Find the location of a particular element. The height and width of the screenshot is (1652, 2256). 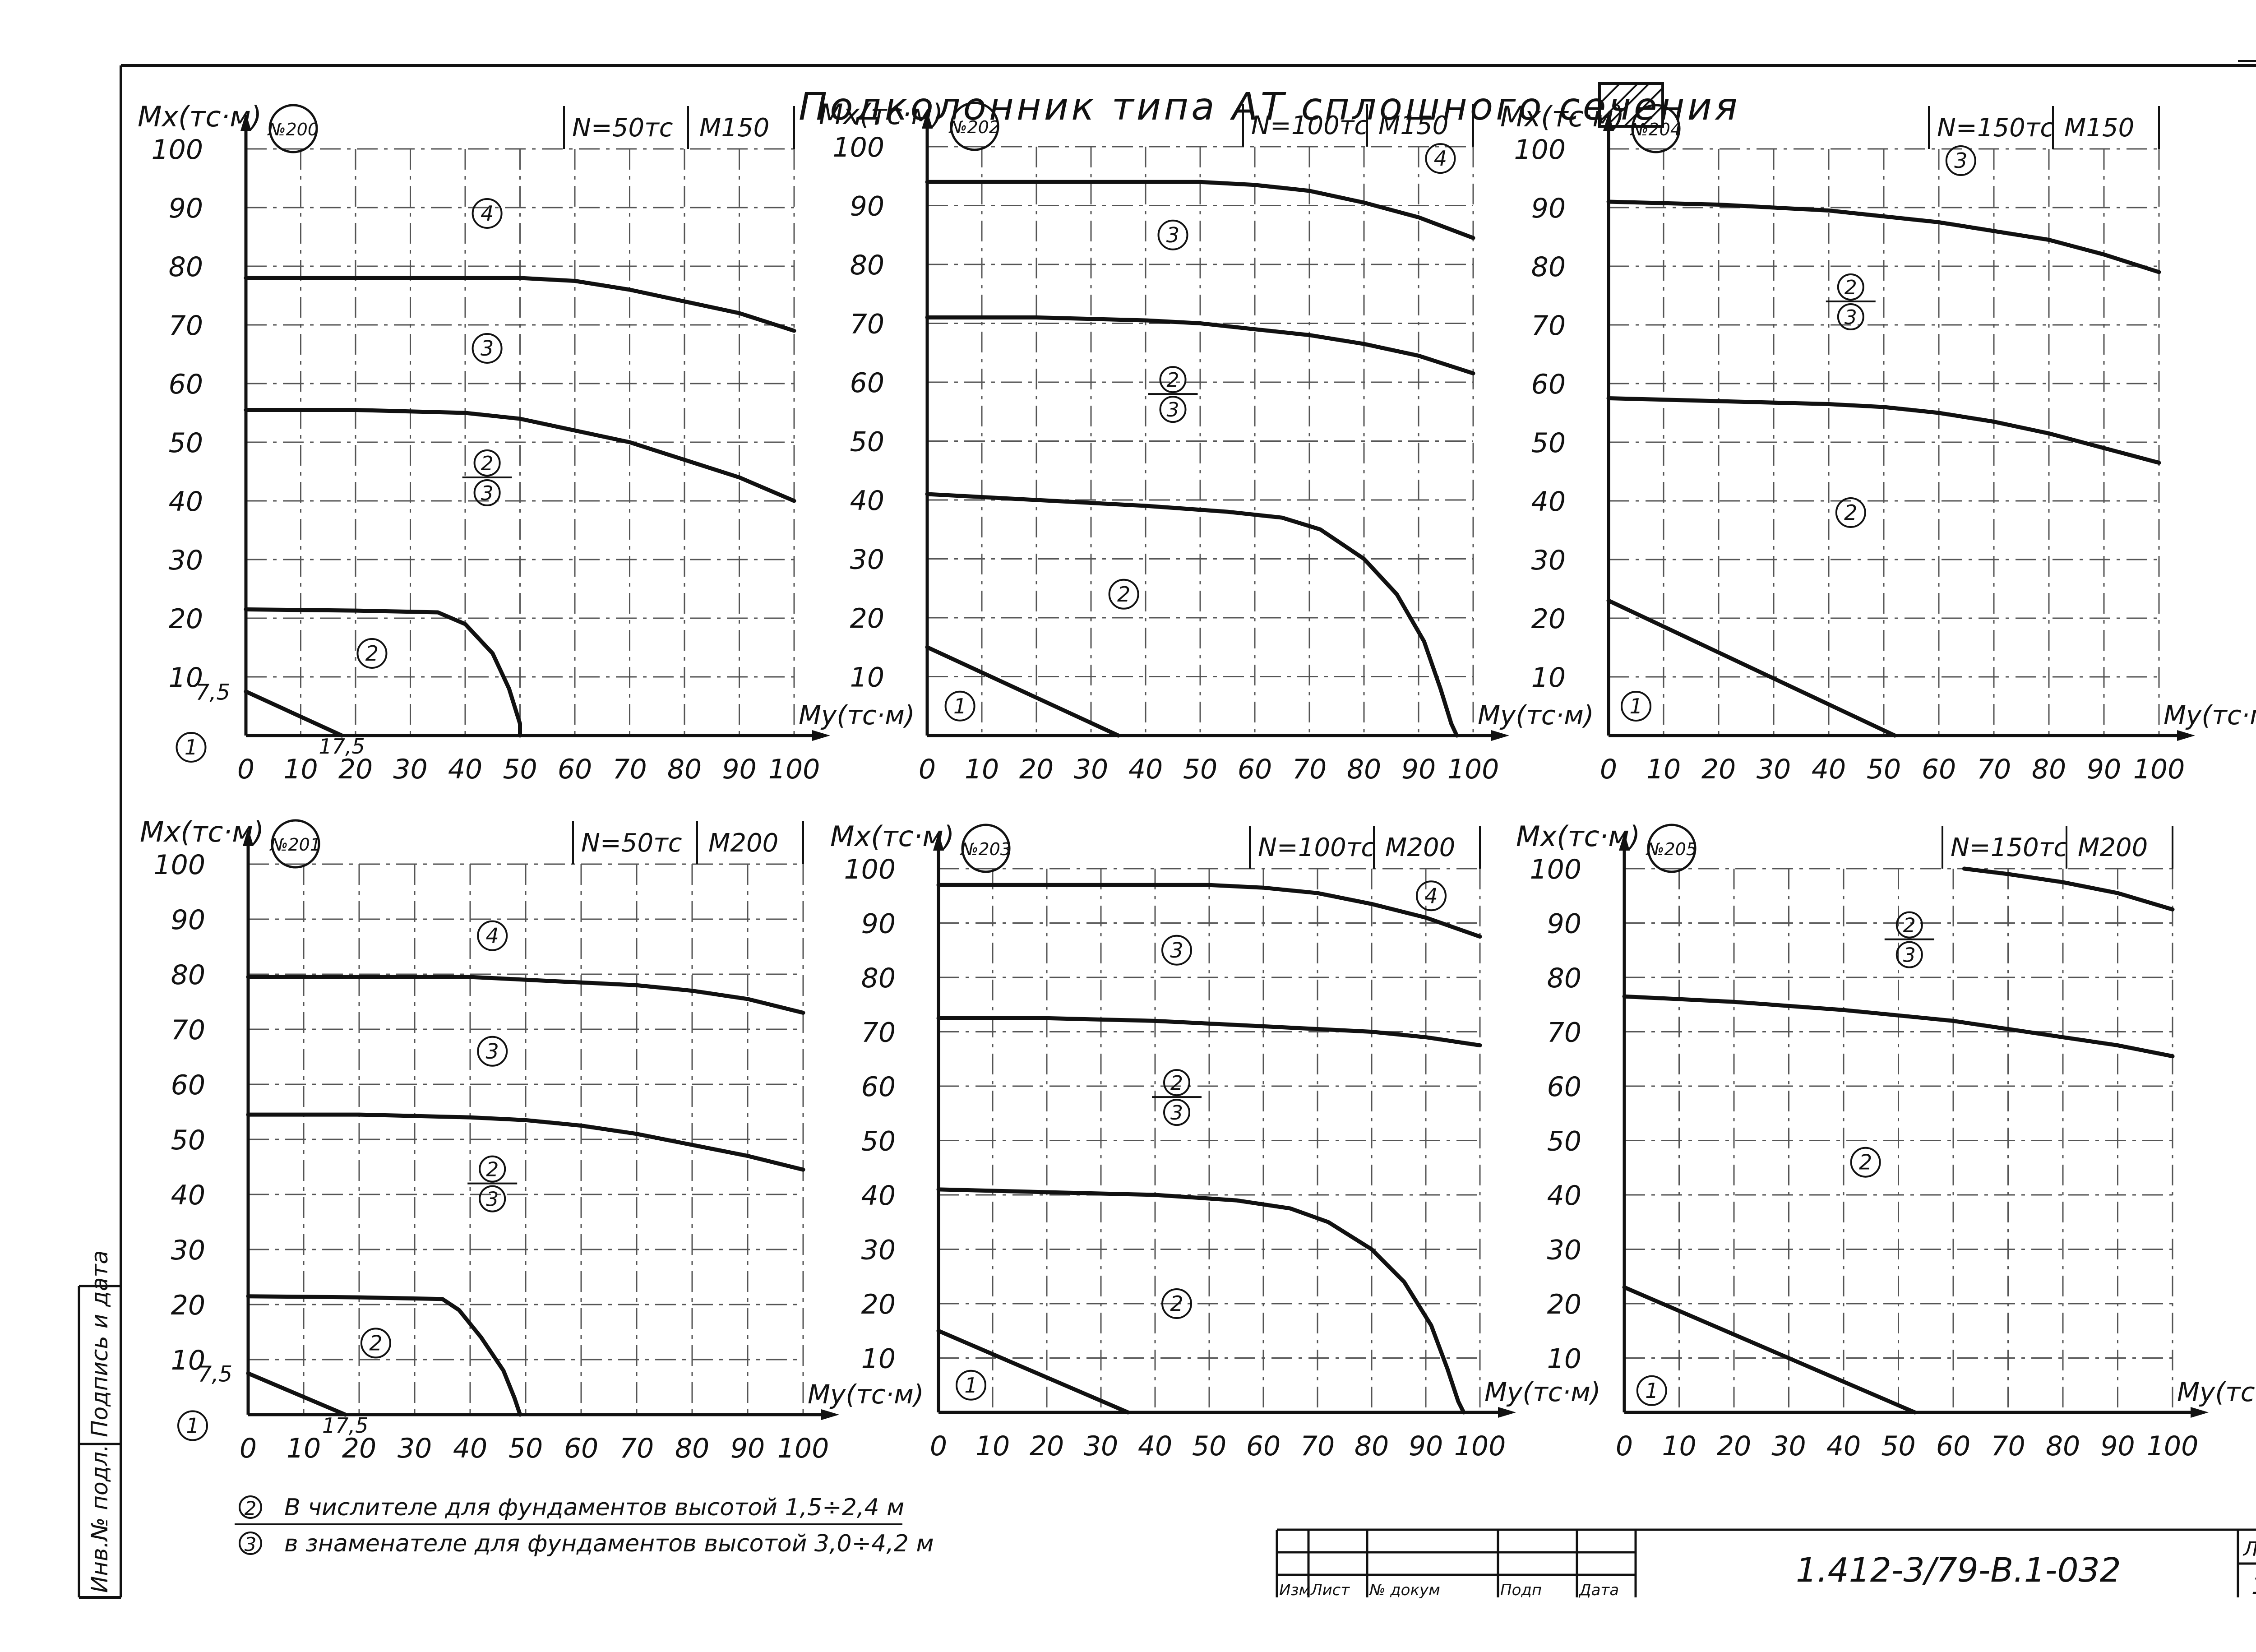

y-tick-label: 50 is located at coordinates (878, 1141).